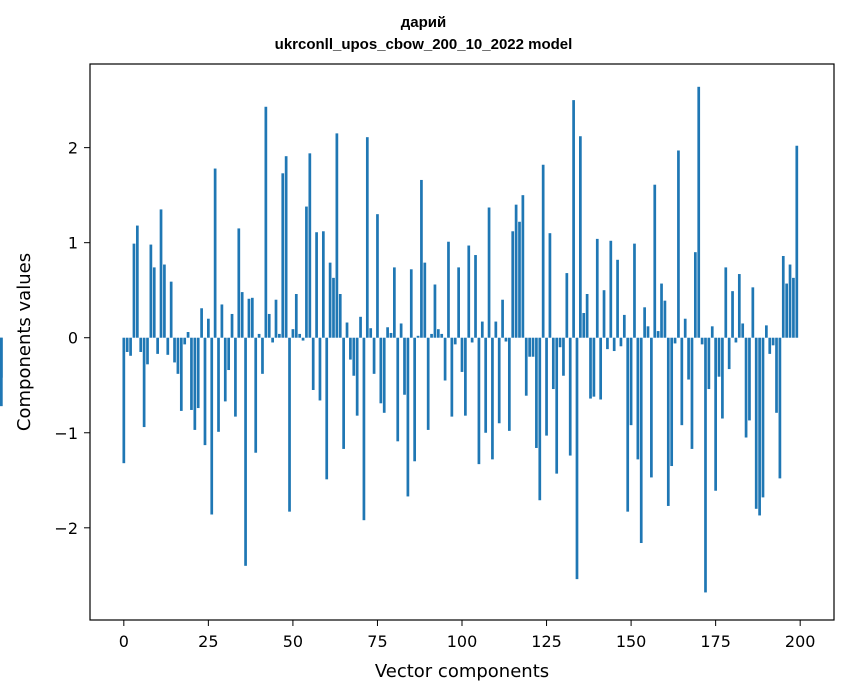 The width and height of the screenshot is (847, 696). Describe the element at coordinates (73, 338) in the screenshot. I see `y-tick-label: 0` at that location.